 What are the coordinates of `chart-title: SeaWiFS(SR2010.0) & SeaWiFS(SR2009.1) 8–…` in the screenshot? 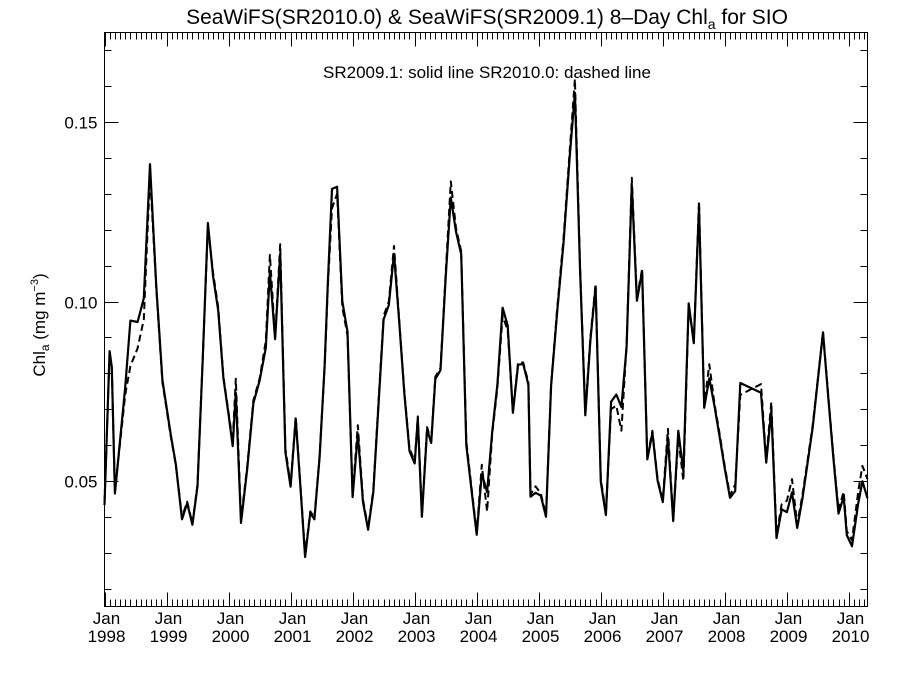 It's located at (487, 19).